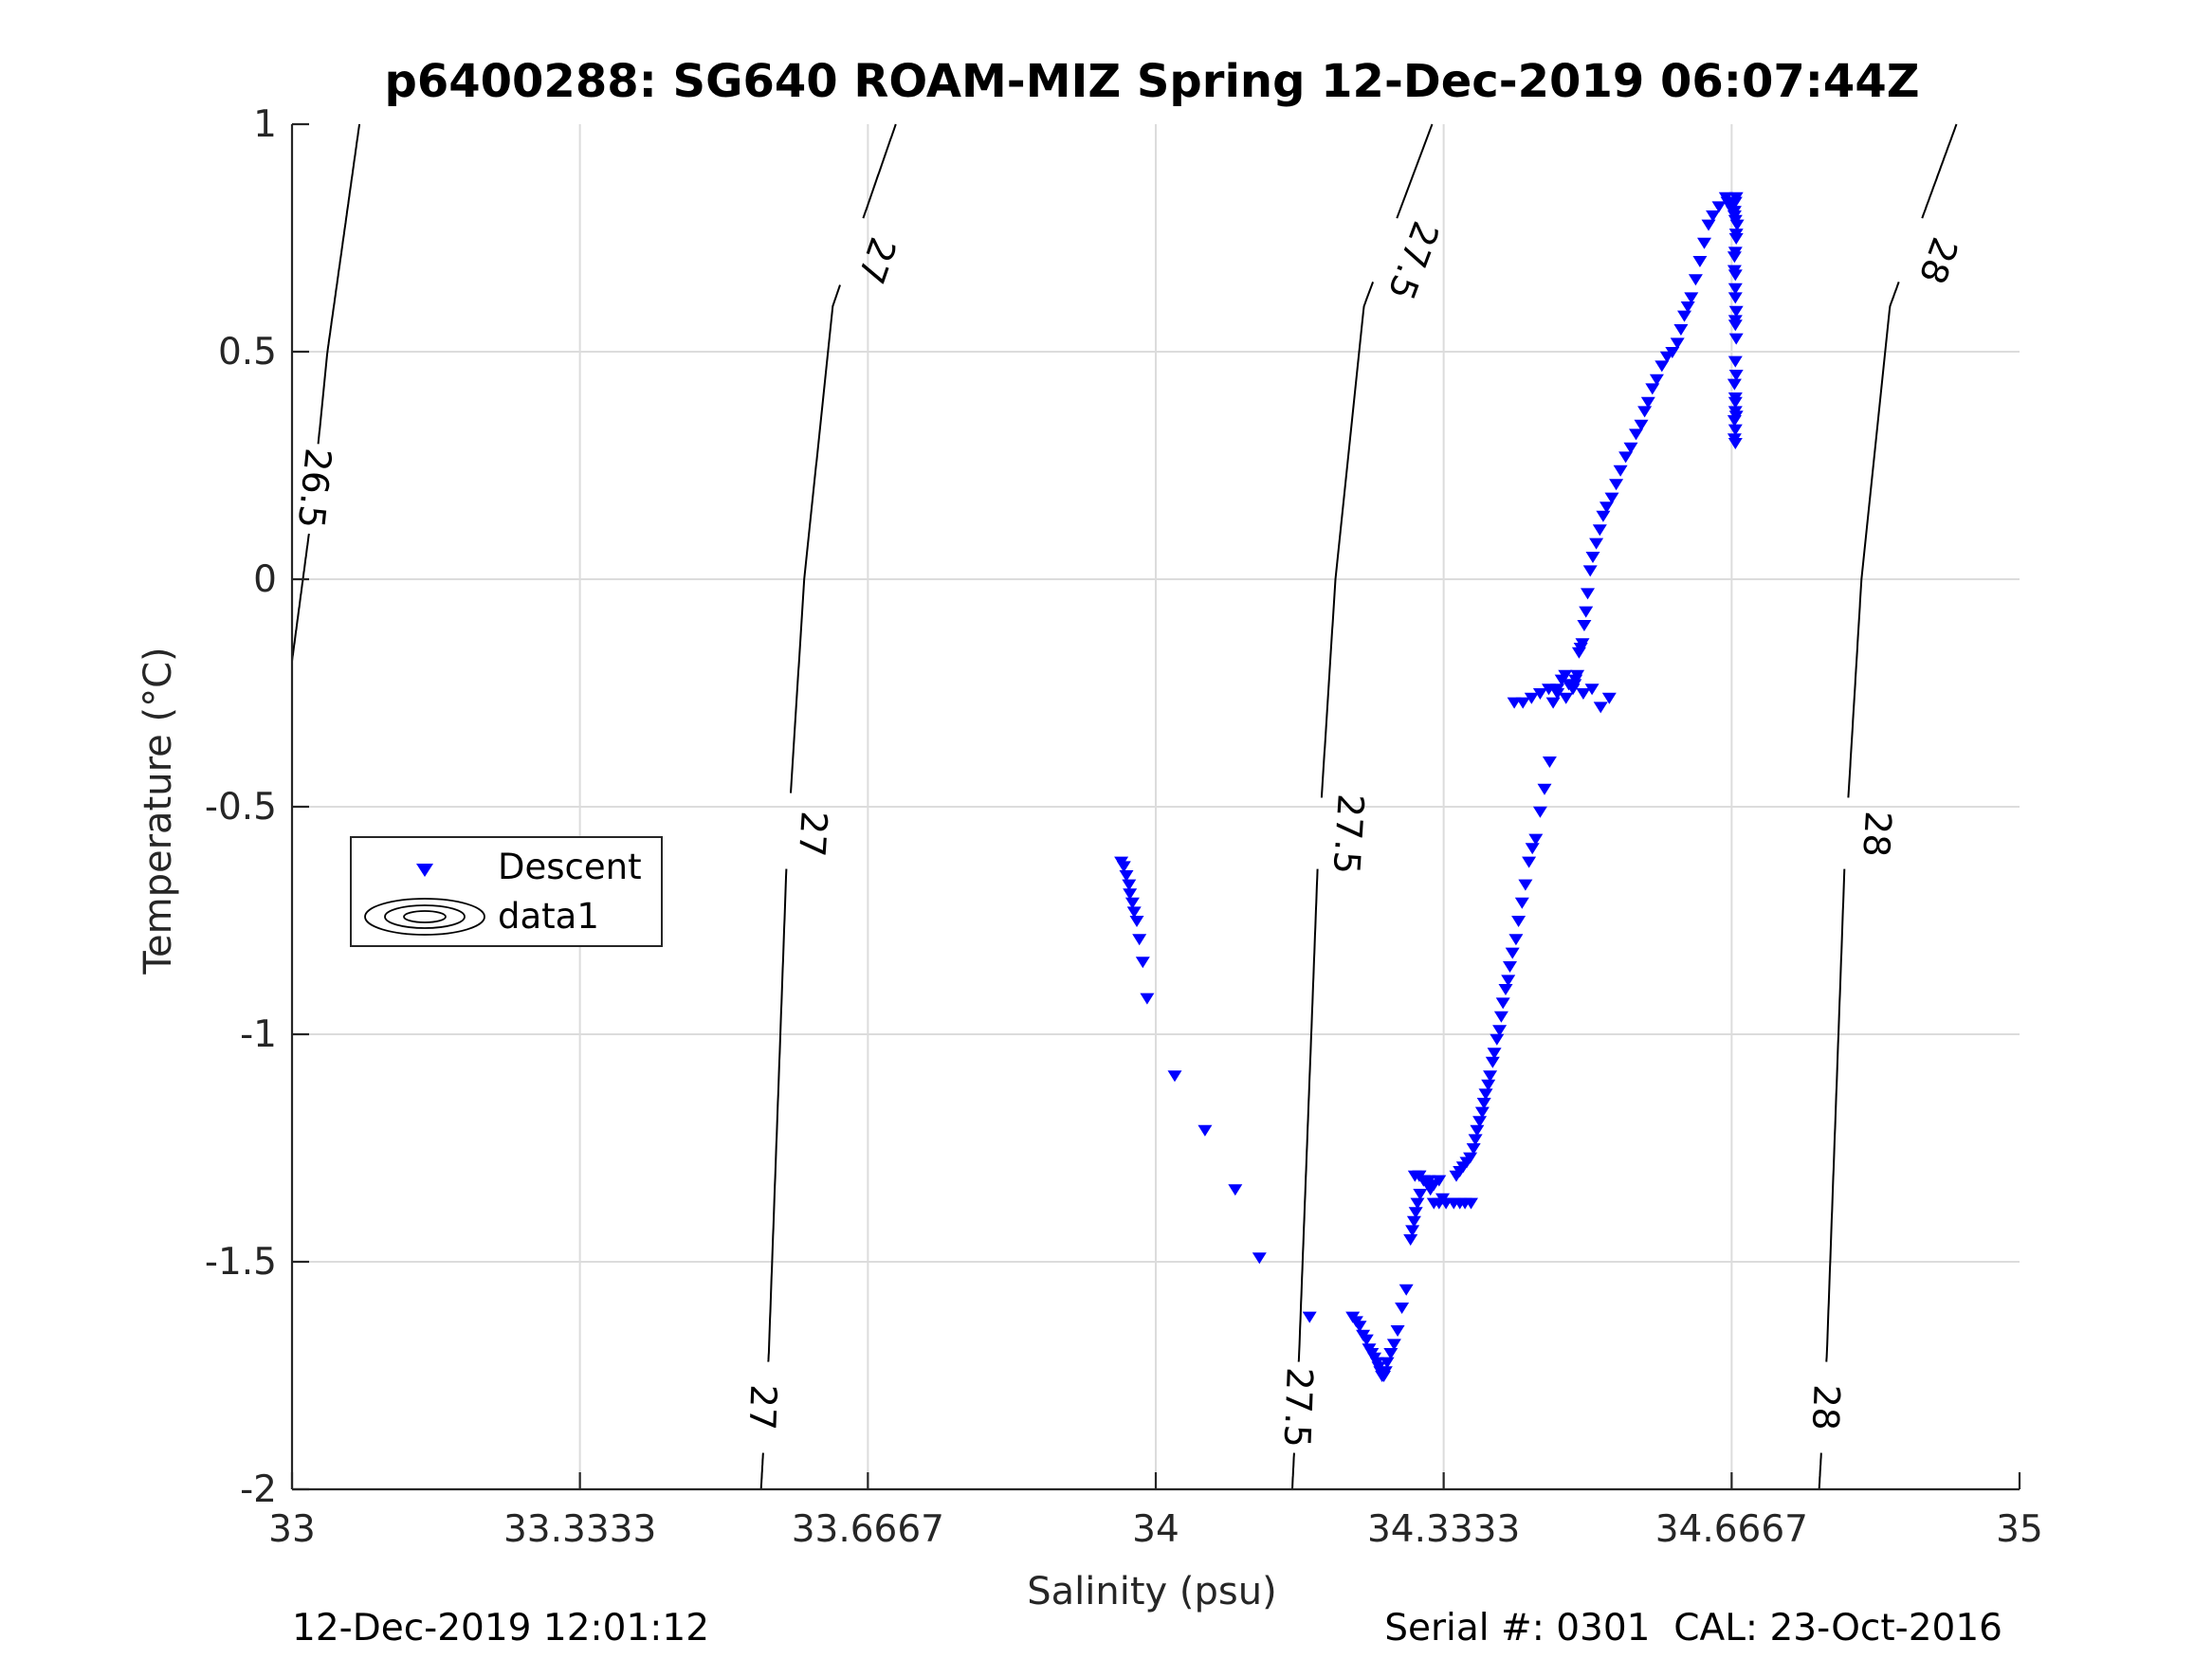 This screenshot has width=2212, height=1659. Describe the element at coordinates (1877, 834) in the screenshot. I see `contour-label-28: 28` at that location.